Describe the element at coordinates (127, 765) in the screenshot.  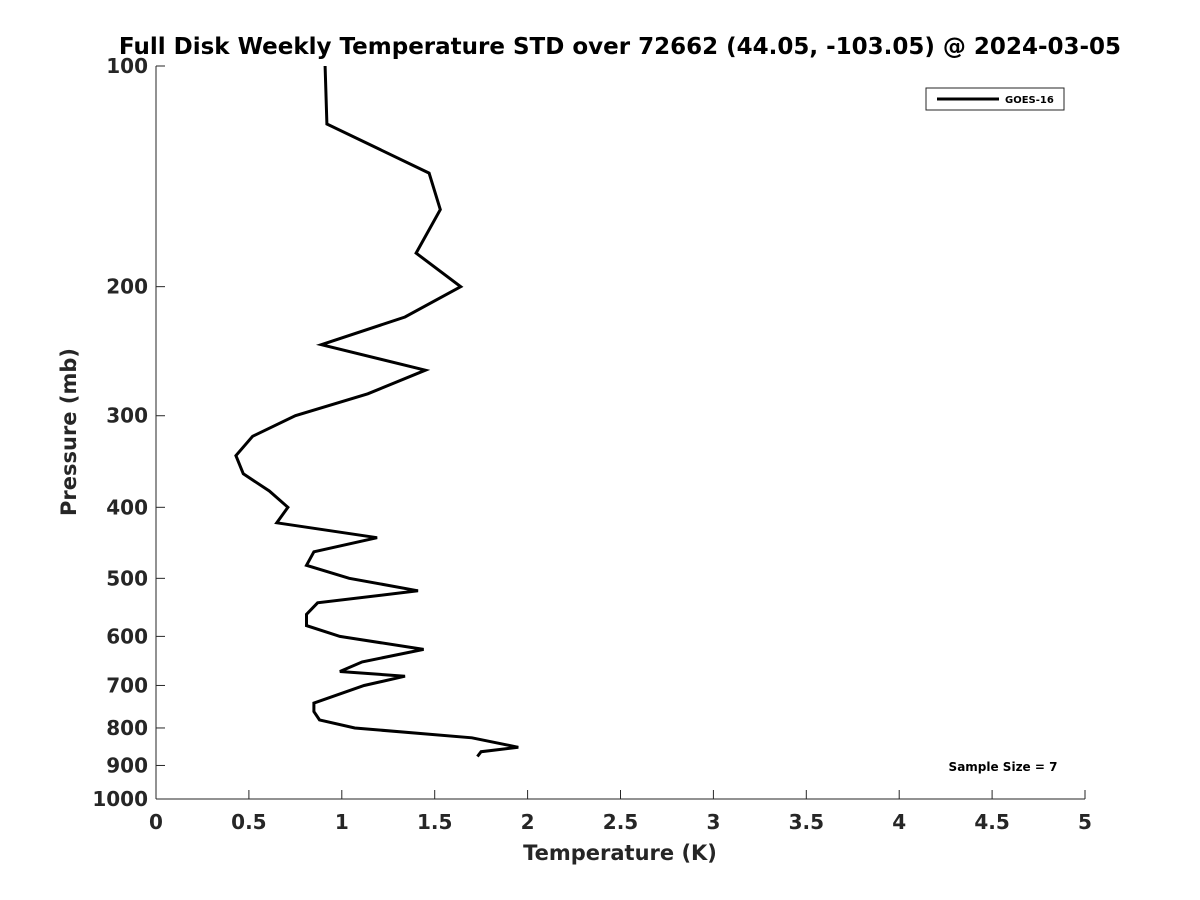
I see `y-tick-label: 900` at that location.